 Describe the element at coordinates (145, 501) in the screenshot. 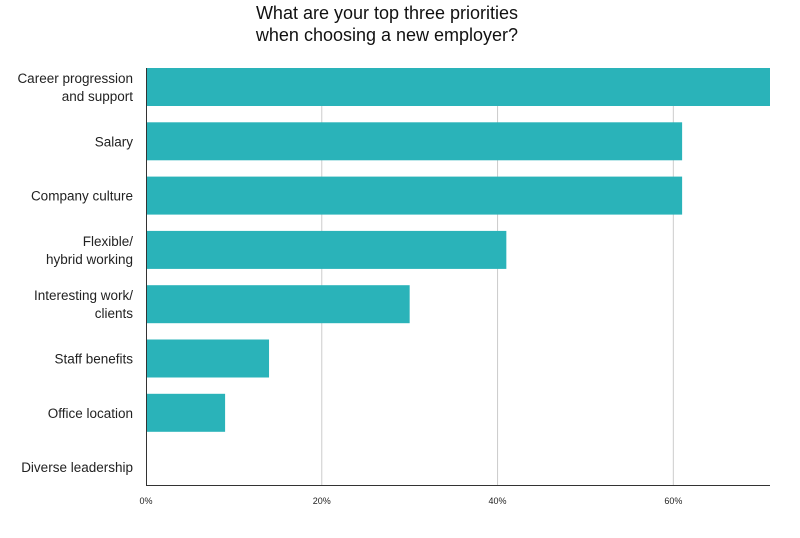

I see `tick-label-0: 0%` at that location.